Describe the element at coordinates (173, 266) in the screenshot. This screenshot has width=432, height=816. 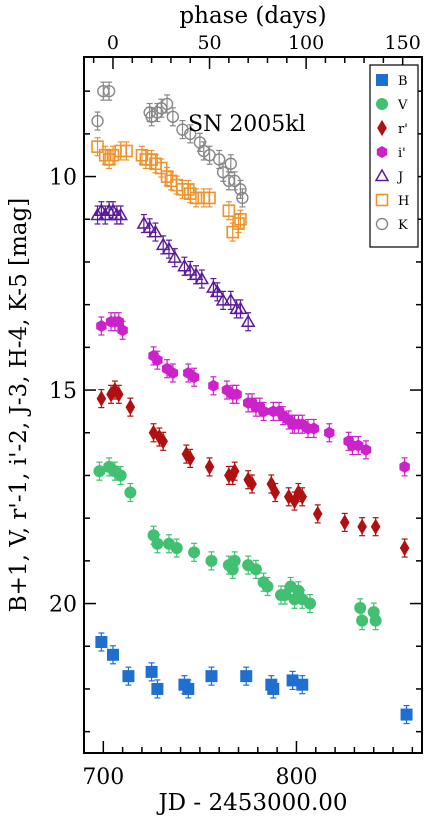
I see `series-J` at that location.